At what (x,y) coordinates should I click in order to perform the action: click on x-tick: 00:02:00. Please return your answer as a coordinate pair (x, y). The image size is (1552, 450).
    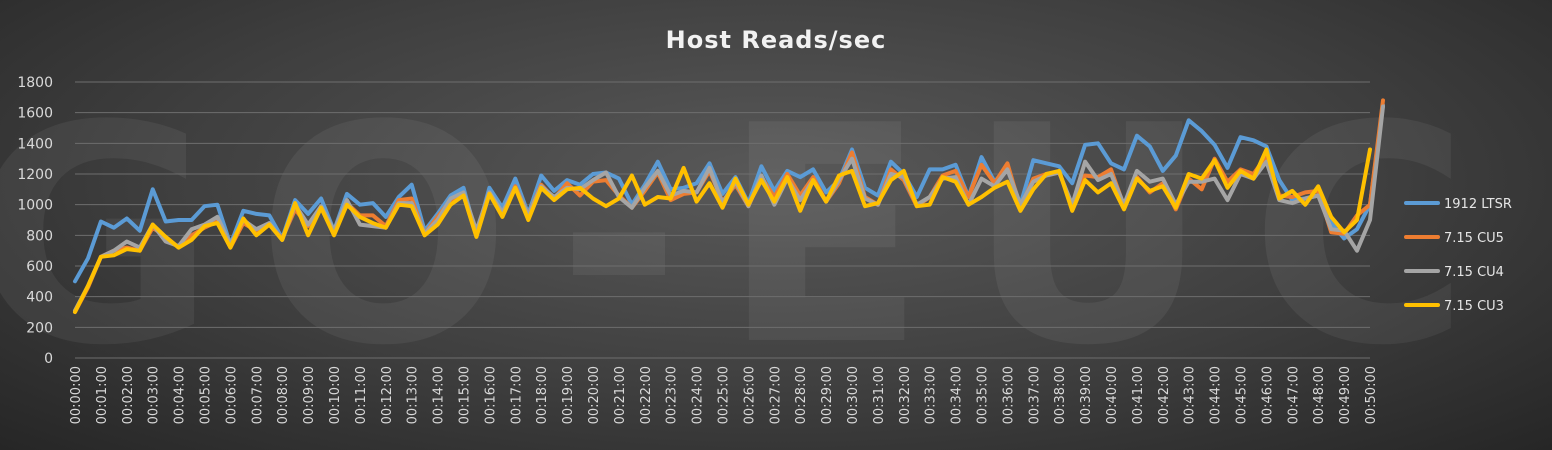
    Looking at the image, I should click on (128, 395).